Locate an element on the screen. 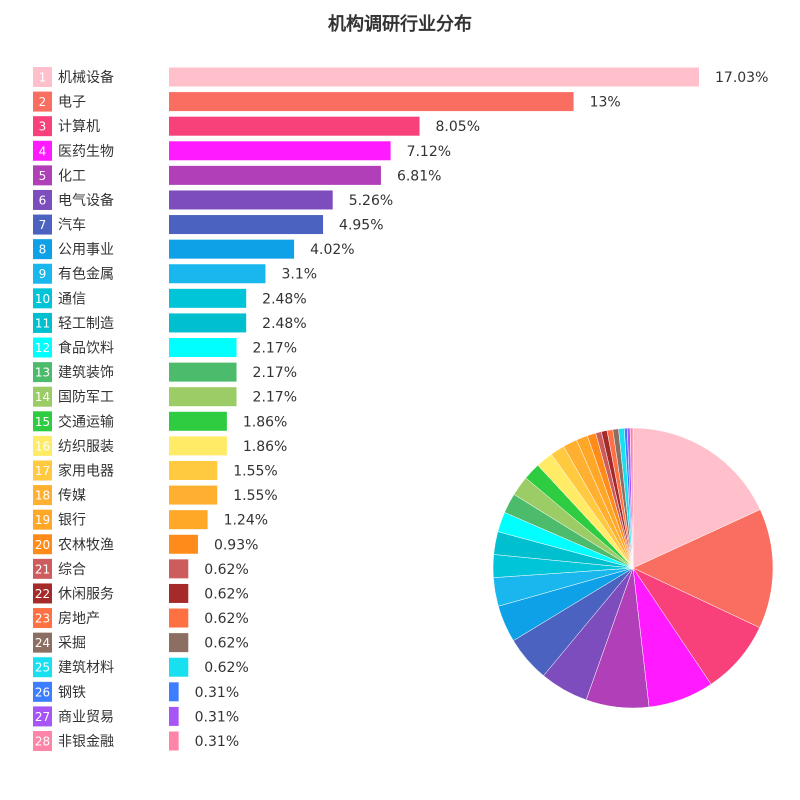  value-label: 1.24% is located at coordinates (246, 521).